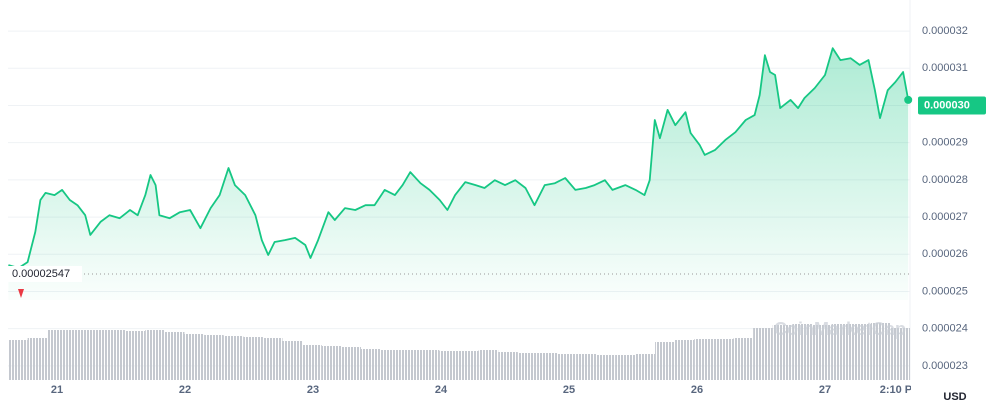 This screenshot has height=409, width=988. I want to click on y-tick-label: 0.000025, so click(945, 291).